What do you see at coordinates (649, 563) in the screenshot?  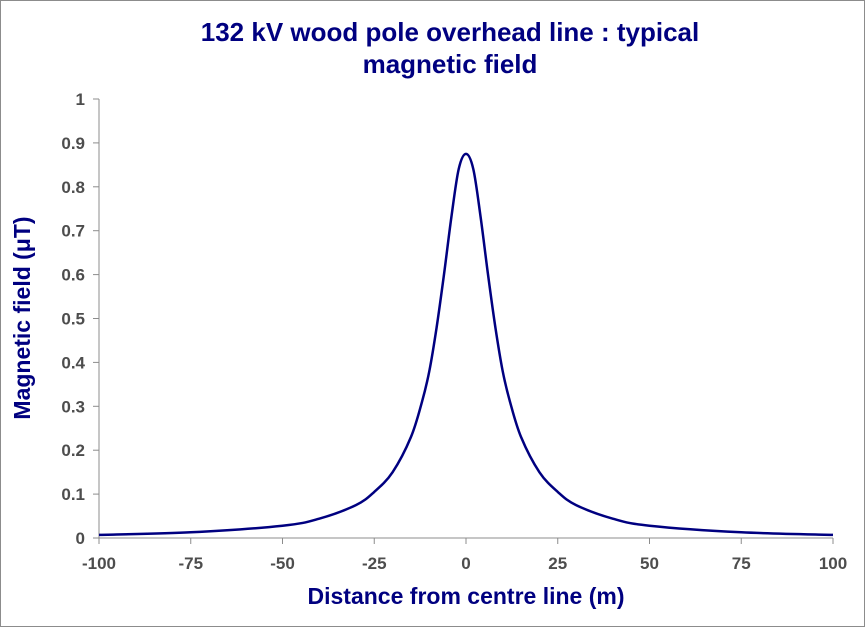 I see `x-tick-label: 50` at bounding box center [649, 563].